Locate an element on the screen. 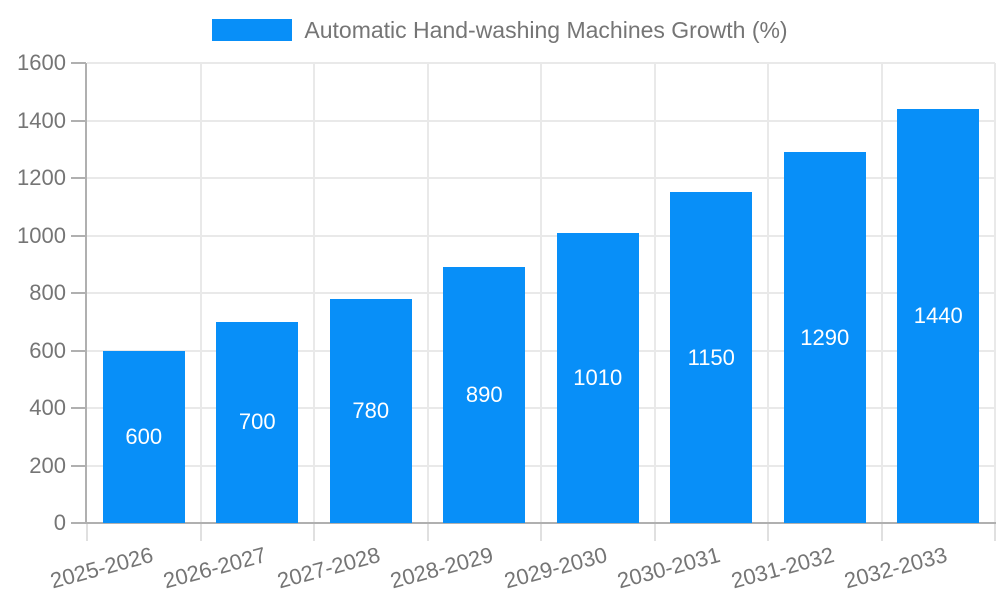 The image size is (1000, 600). bar: 700 is located at coordinates (257, 422).